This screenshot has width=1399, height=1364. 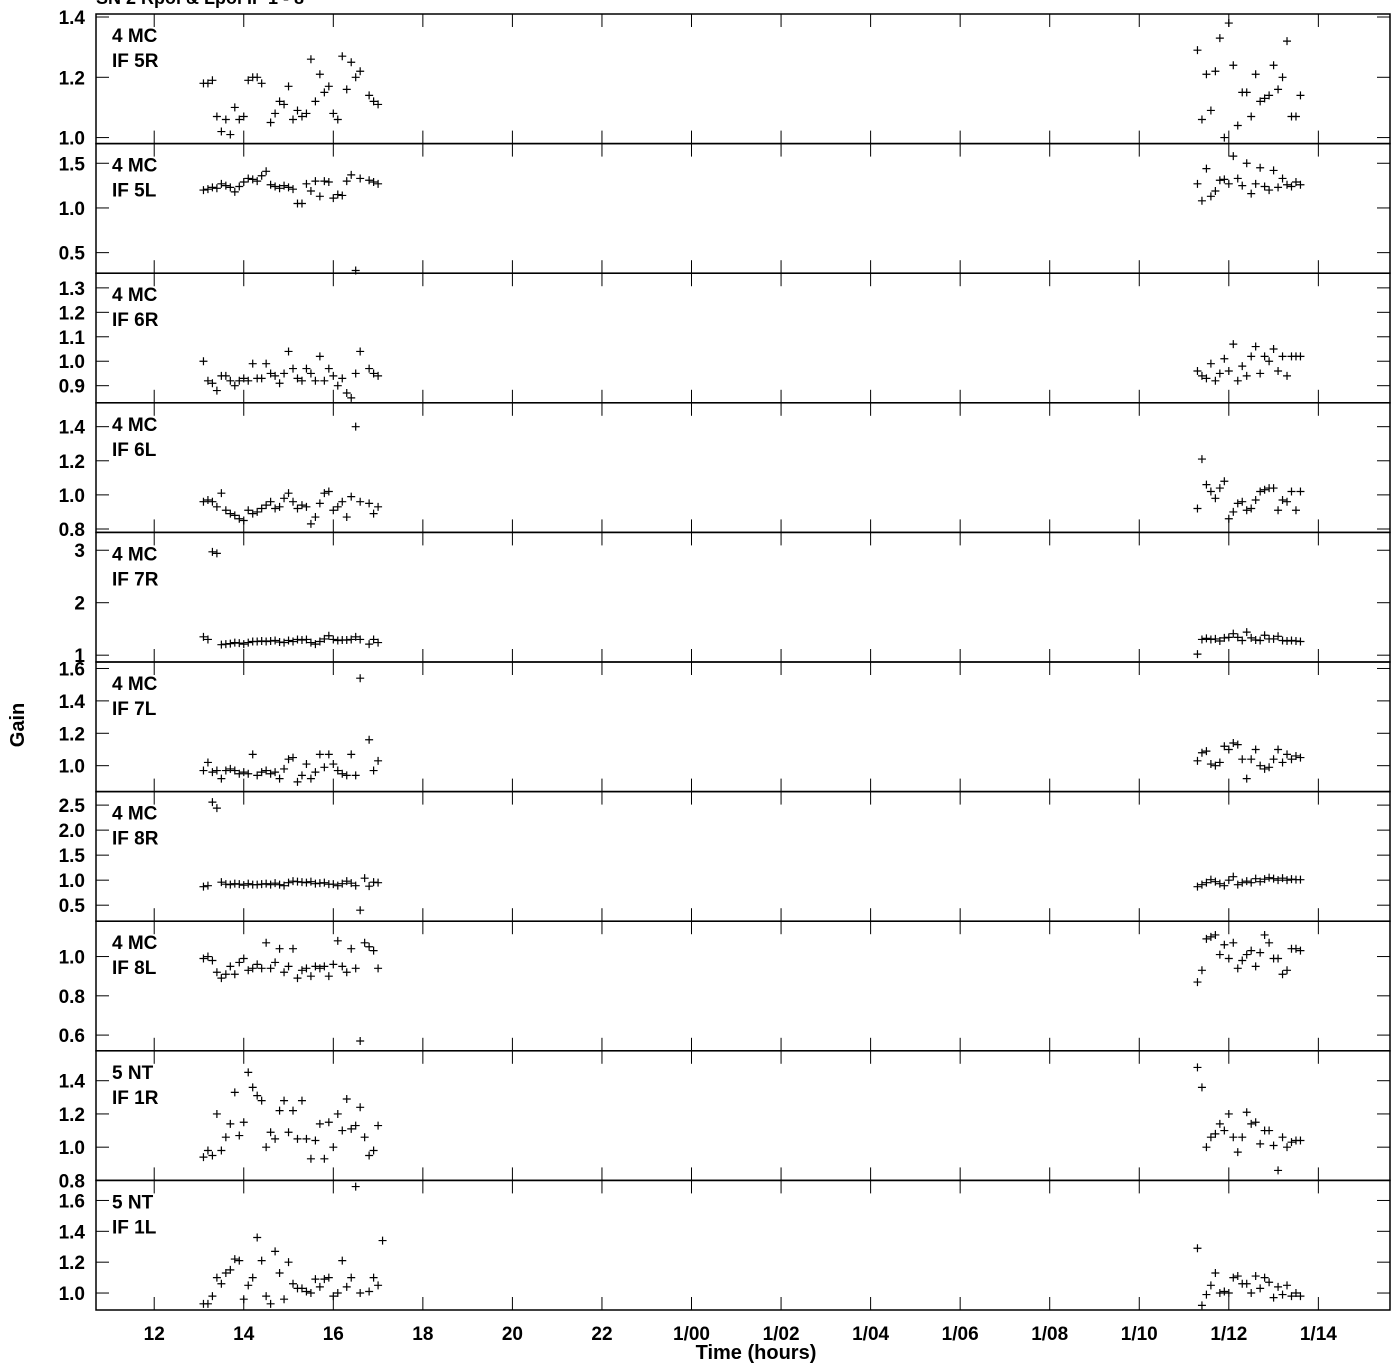 What do you see at coordinates (691, 1334) in the screenshot?
I see `x-tick-label: 1/00` at bounding box center [691, 1334].